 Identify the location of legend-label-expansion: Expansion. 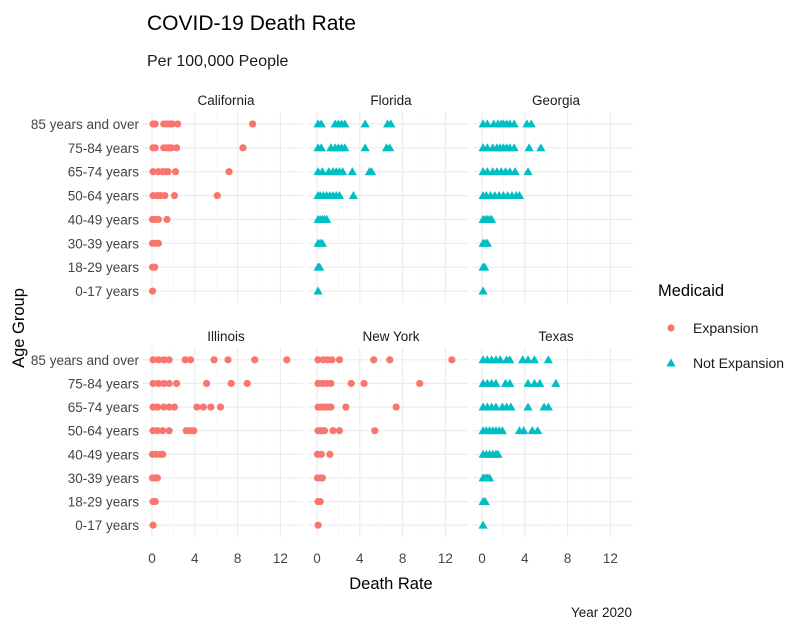
(725, 328).